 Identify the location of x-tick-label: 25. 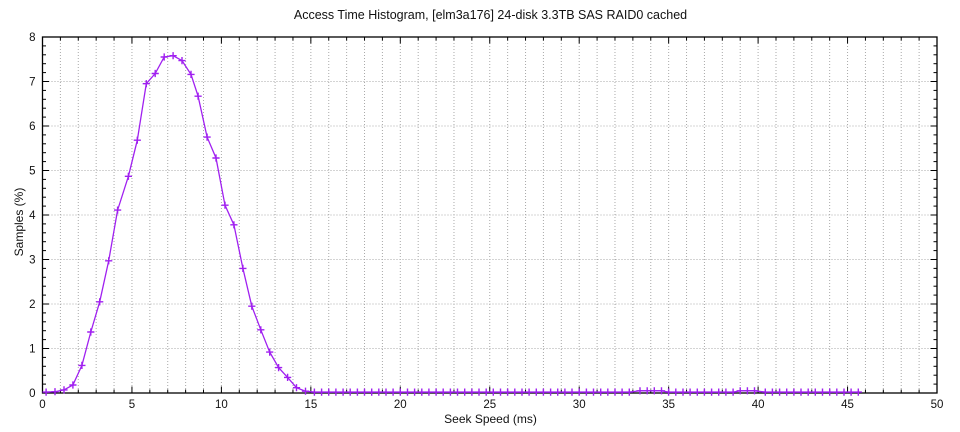
(489, 405).